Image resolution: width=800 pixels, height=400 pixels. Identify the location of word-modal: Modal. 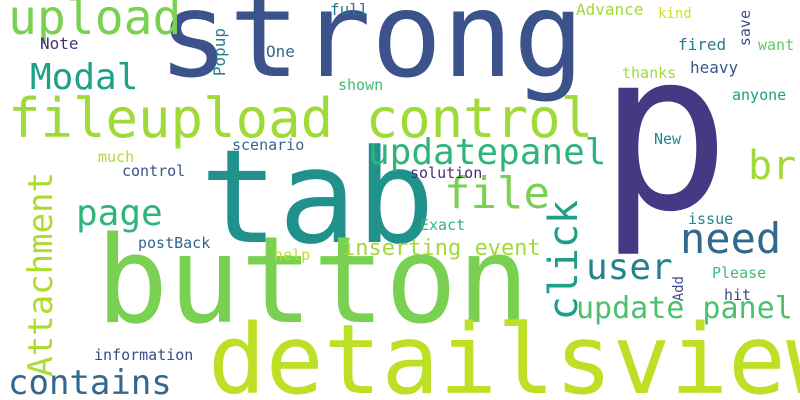
(84, 77).